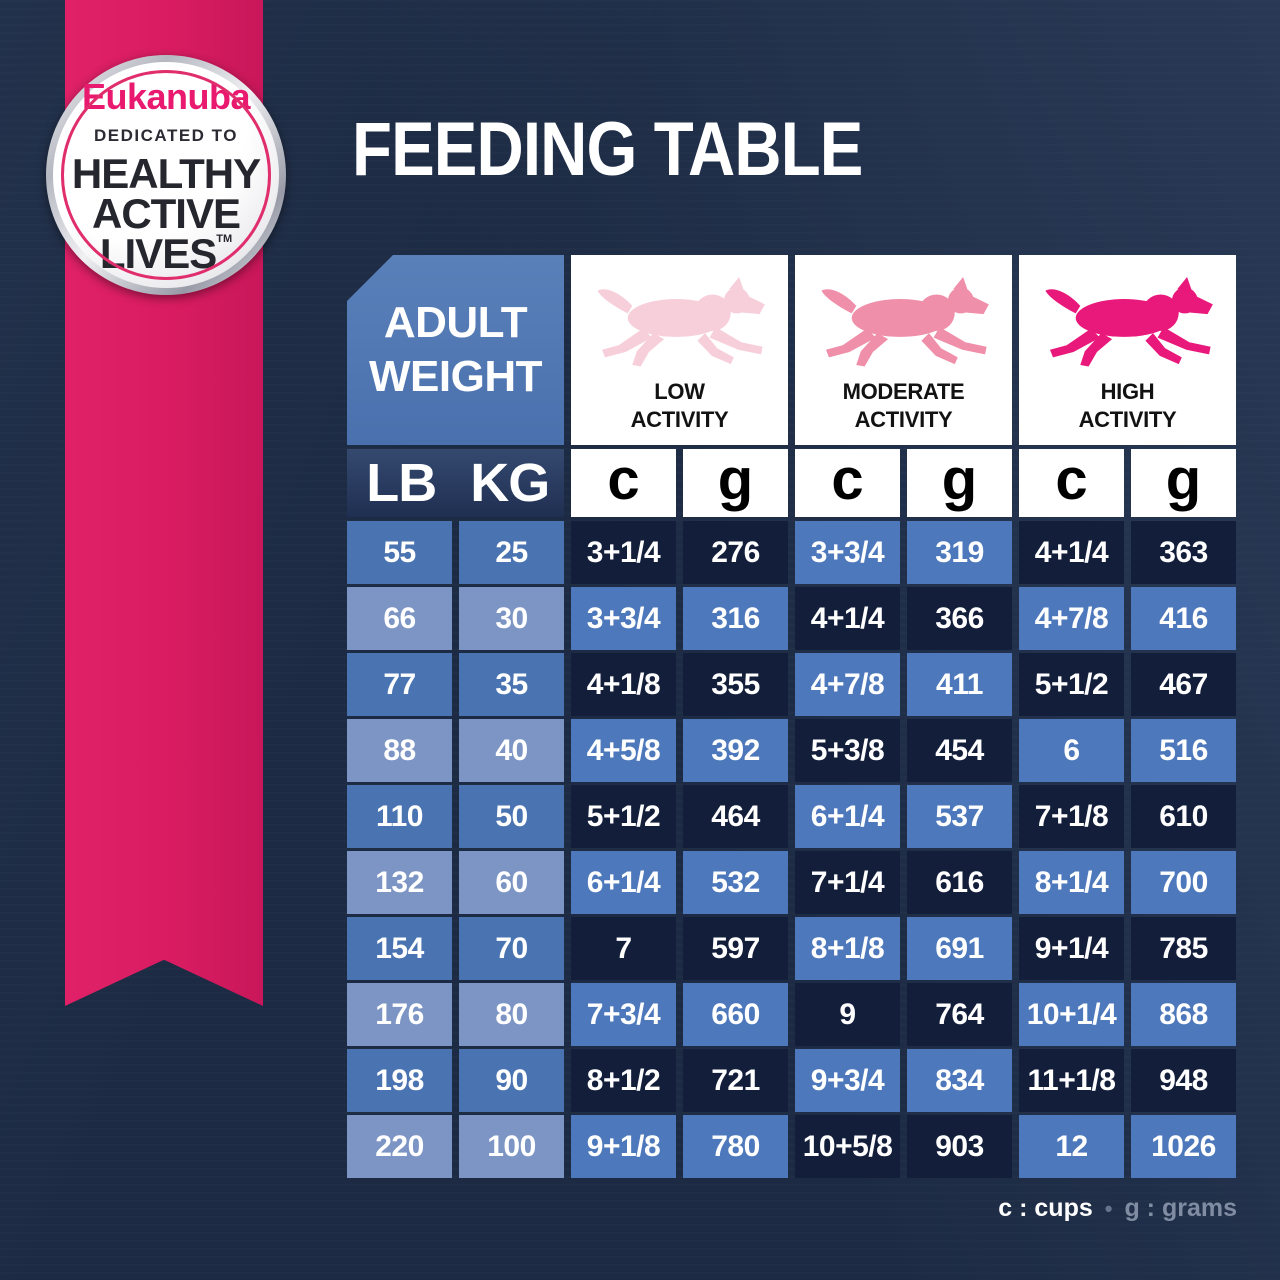 This screenshot has height=1280, width=1280. Describe the element at coordinates (1071, 1080) in the screenshot. I see `table-cell: 11+1/8` at that location.